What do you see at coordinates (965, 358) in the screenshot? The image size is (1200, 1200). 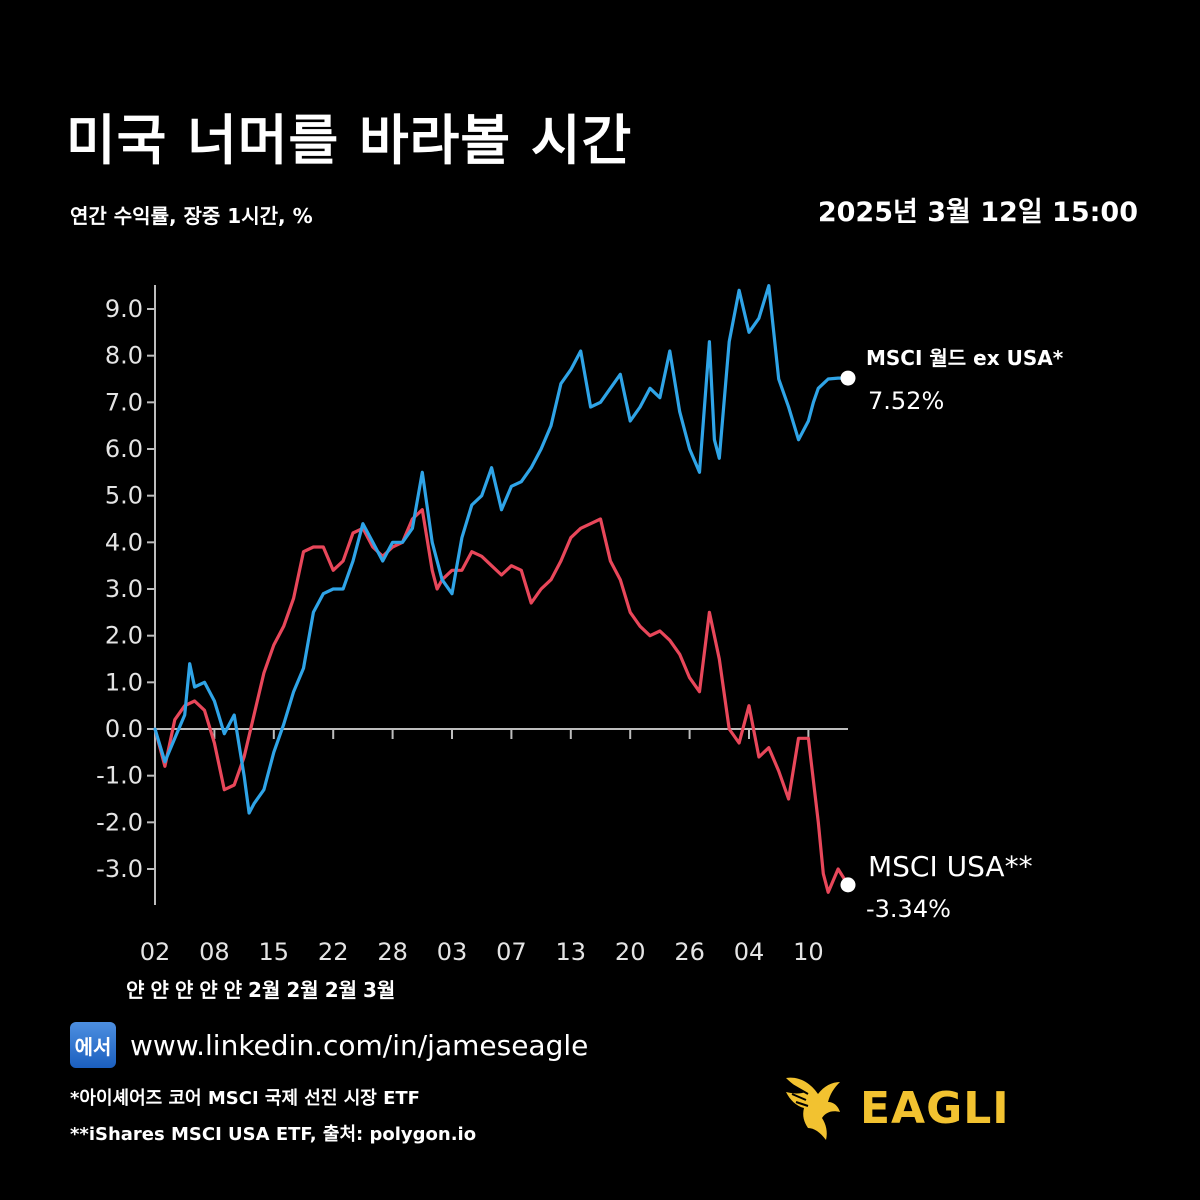 I see `world-series-name: MSCI 월드 ex USA*` at bounding box center [965, 358].